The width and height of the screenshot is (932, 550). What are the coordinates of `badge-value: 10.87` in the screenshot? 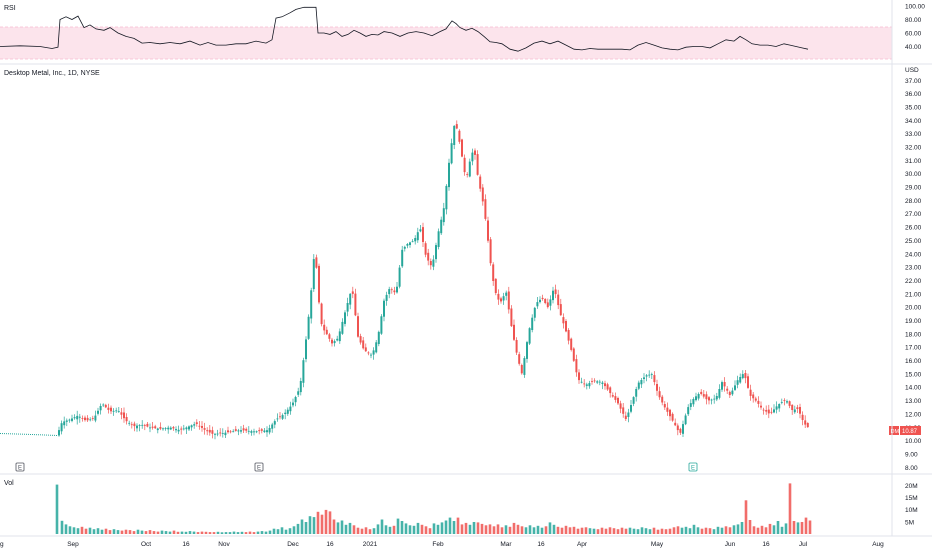 It's located at (910, 432).